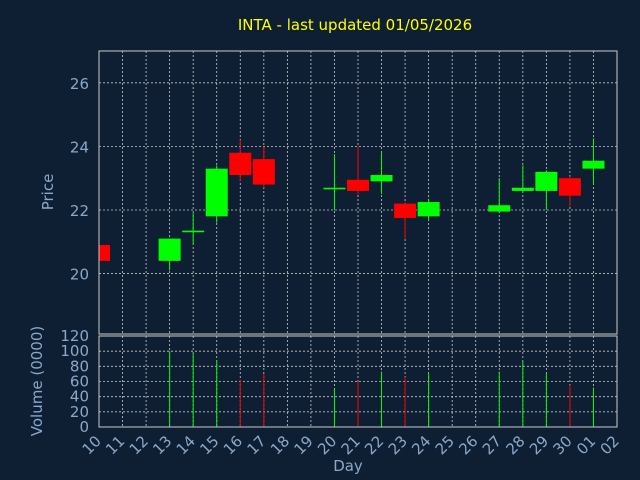  What do you see at coordinates (445, 445) in the screenshot?
I see `x-tick-label: 25` at bounding box center [445, 445].